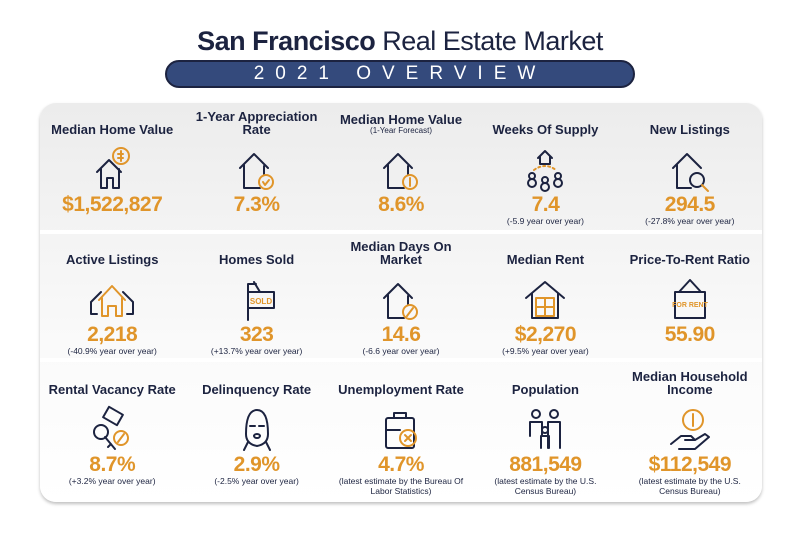 This screenshot has height=534, width=800. What do you see at coordinates (545, 351) in the screenshot?
I see `stat-note: (+9.5% year over year)` at bounding box center [545, 351].